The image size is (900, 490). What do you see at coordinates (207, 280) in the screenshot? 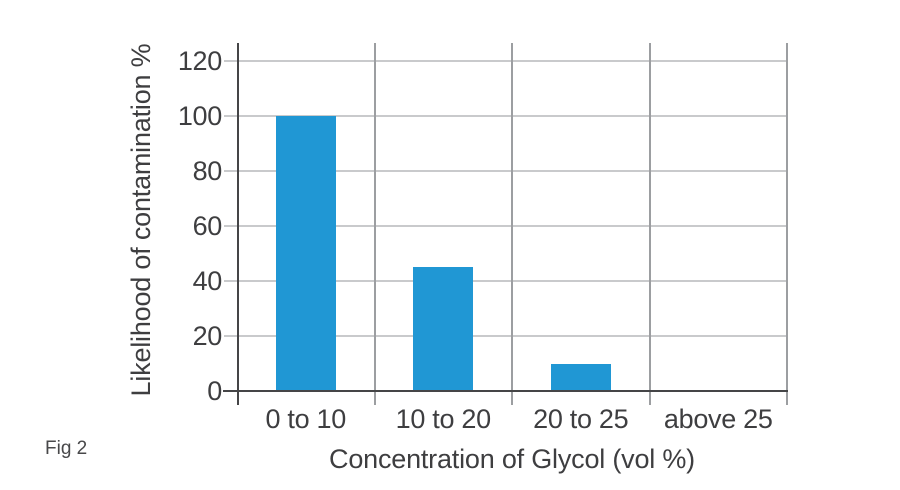
I see `y-tick-label-40: 40` at bounding box center [207, 280].